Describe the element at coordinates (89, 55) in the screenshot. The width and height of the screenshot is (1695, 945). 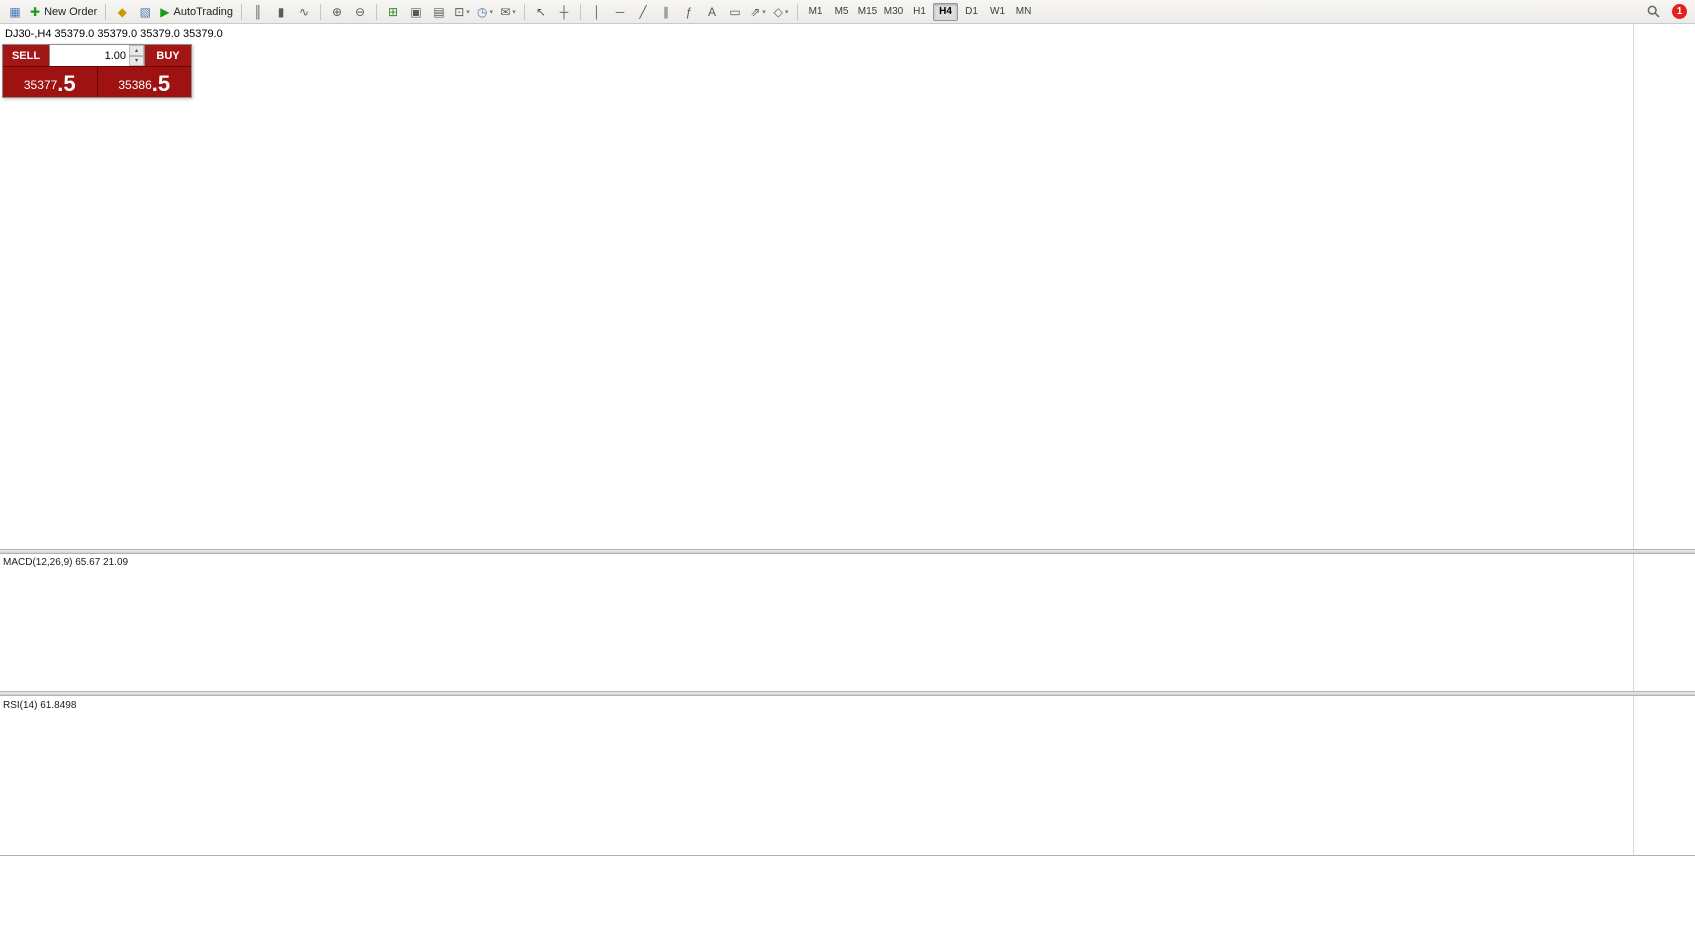
I see `volume-input` at that location.